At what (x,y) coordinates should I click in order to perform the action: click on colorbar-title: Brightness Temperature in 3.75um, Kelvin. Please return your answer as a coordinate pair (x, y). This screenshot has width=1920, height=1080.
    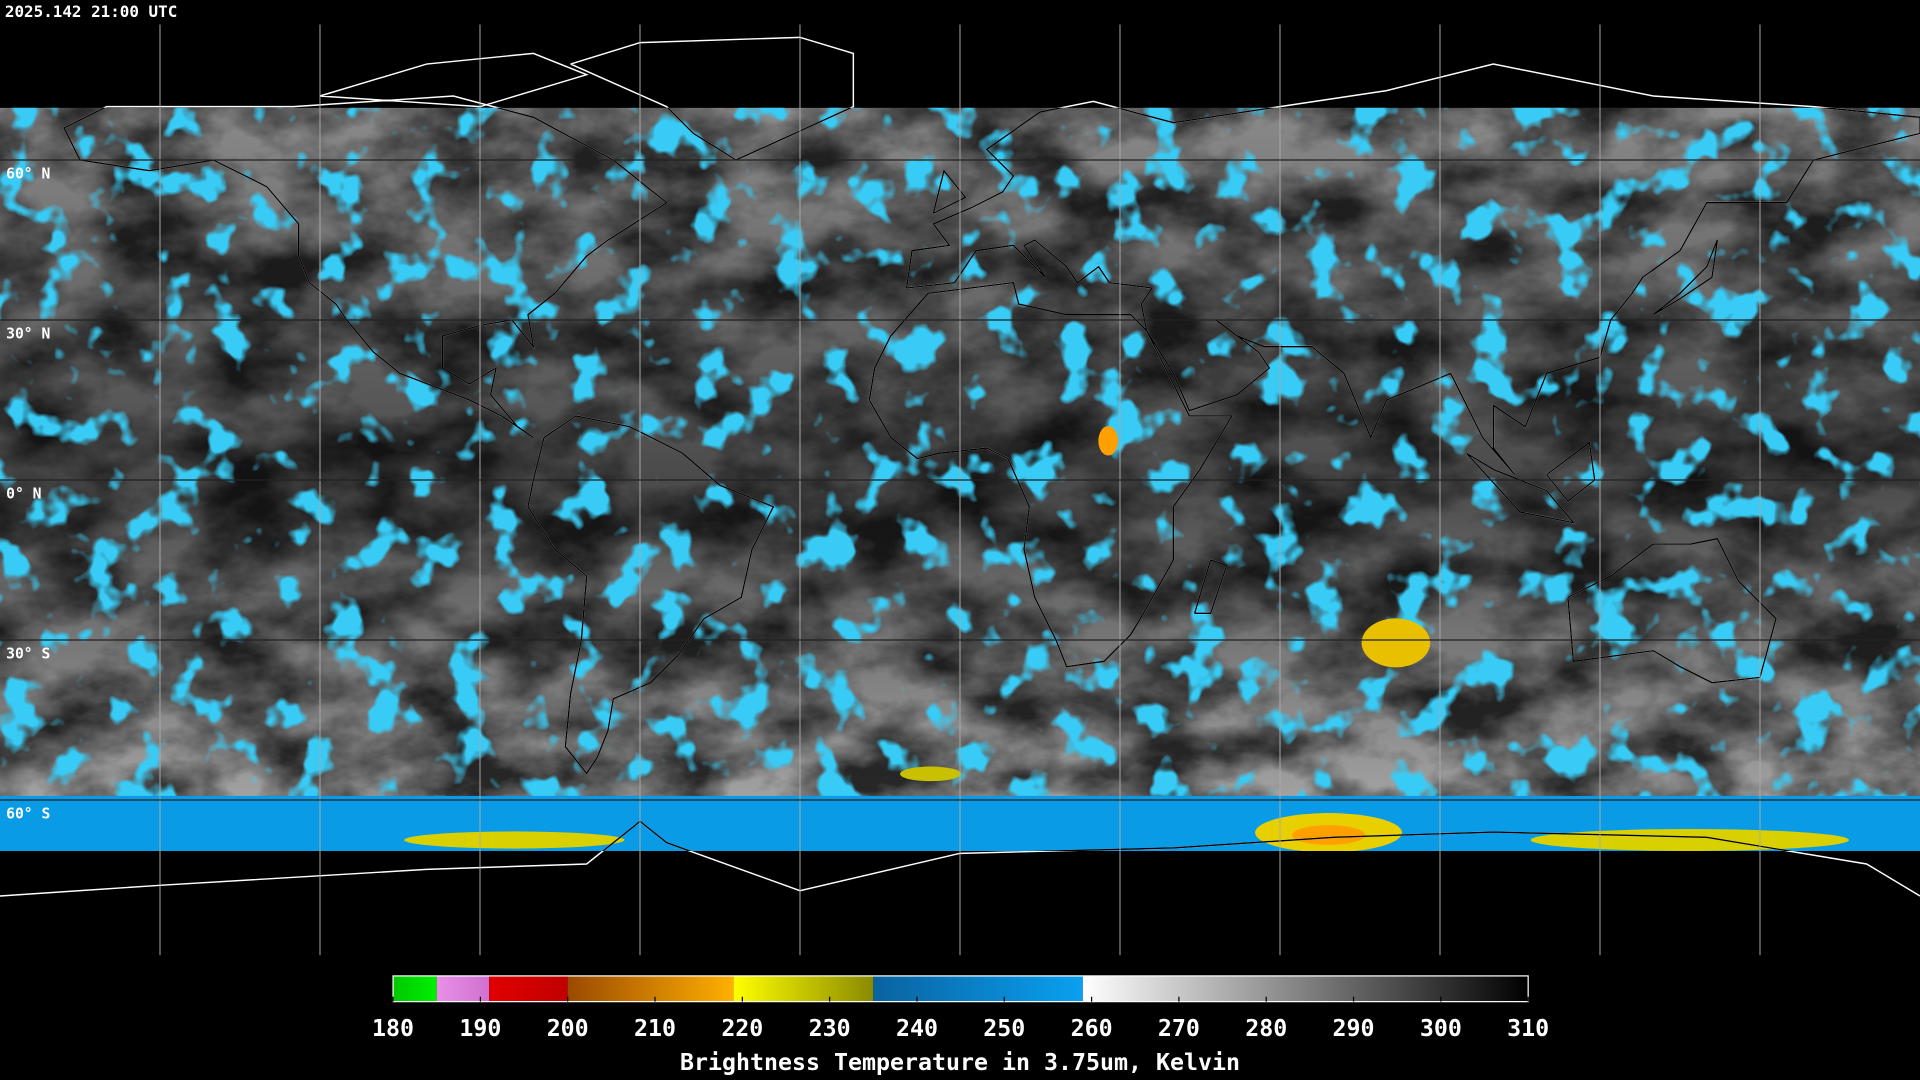
    Looking at the image, I should click on (960, 1062).